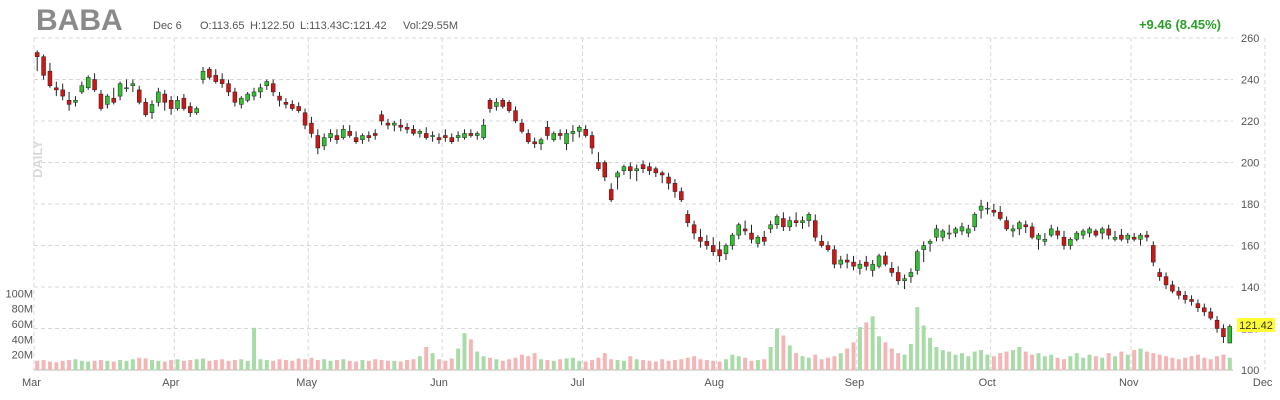 The width and height of the screenshot is (1280, 400). What do you see at coordinates (1250, 39) in the screenshot?
I see `price-tick-label: 260` at bounding box center [1250, 39].